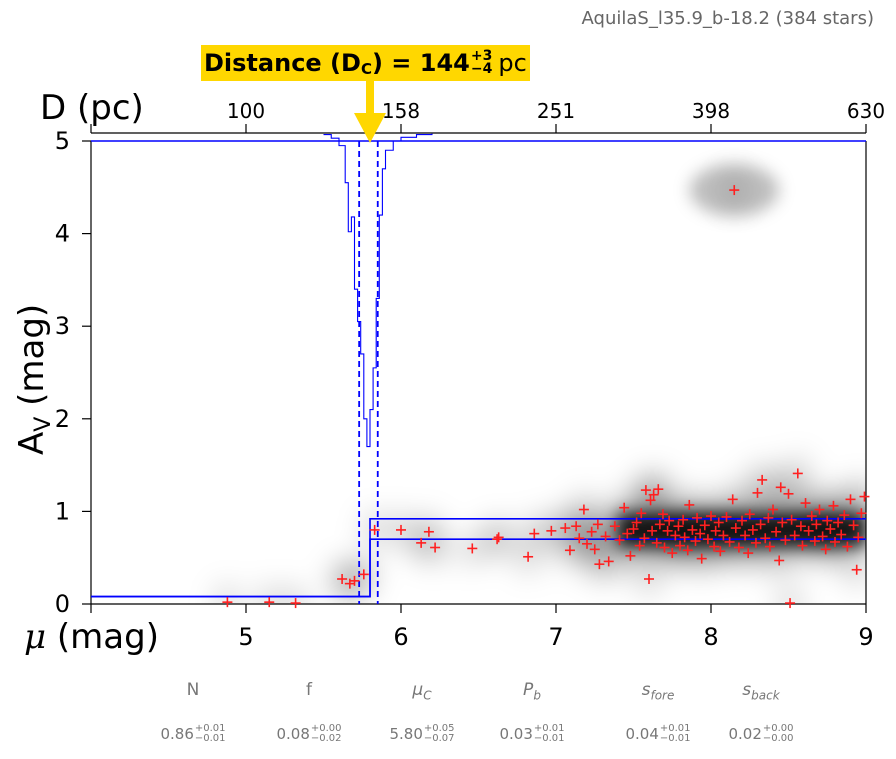 The height and width of the screenshot is (759, 896). I want to click on x-tick-label: 9, so click(865, 637).